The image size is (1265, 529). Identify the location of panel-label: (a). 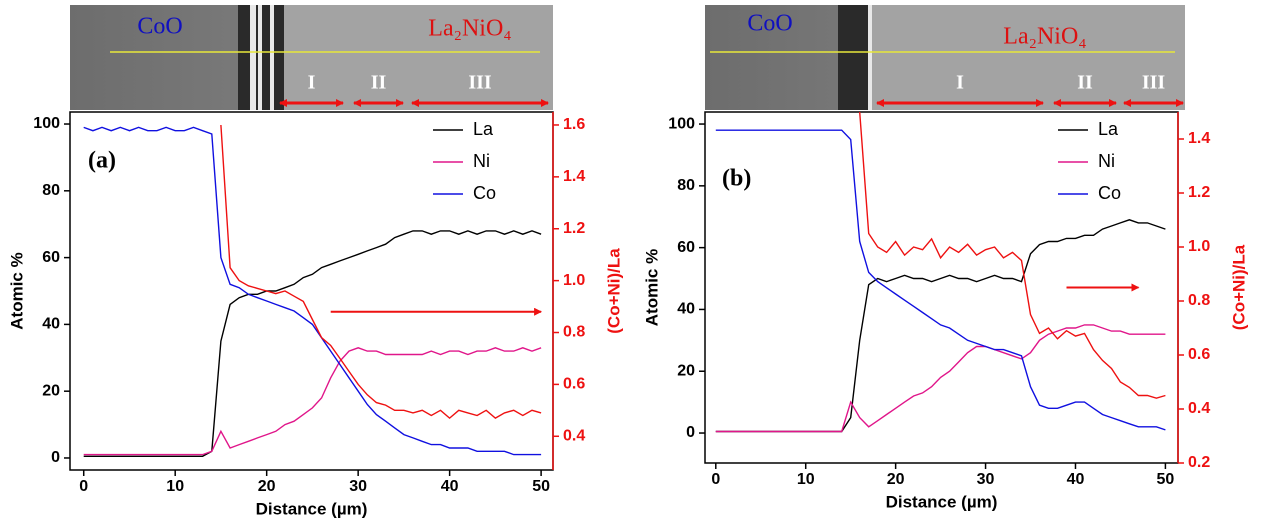
(102, 161).